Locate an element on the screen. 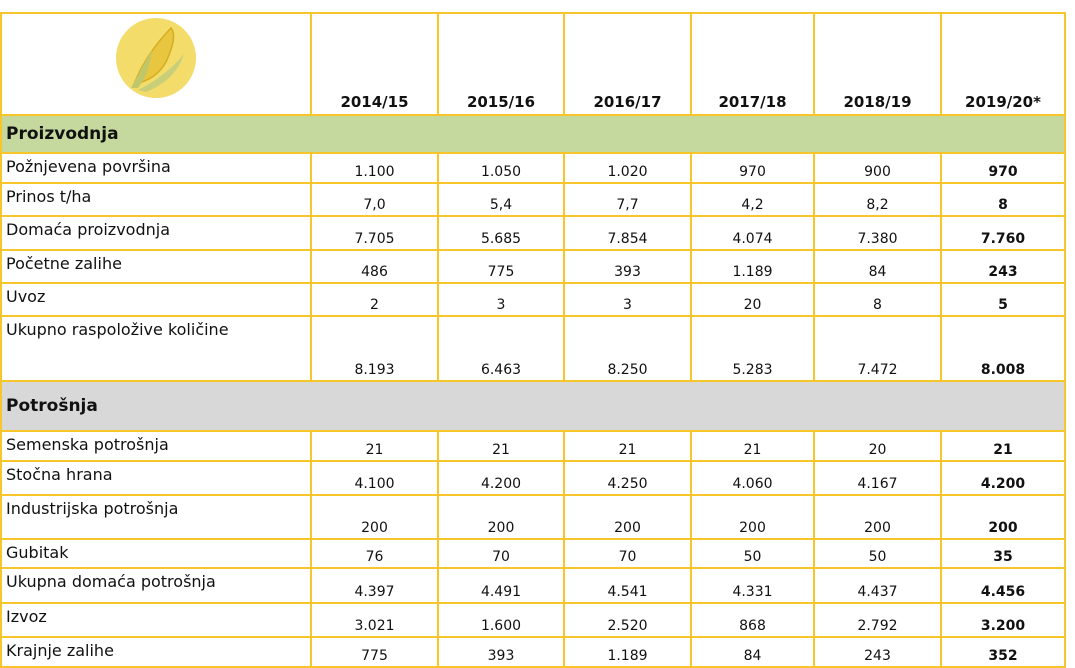 Image resolution: width=1075 pixels, height=668 pixels. cell-value: 4,2 is located at coordinates (752, 199).